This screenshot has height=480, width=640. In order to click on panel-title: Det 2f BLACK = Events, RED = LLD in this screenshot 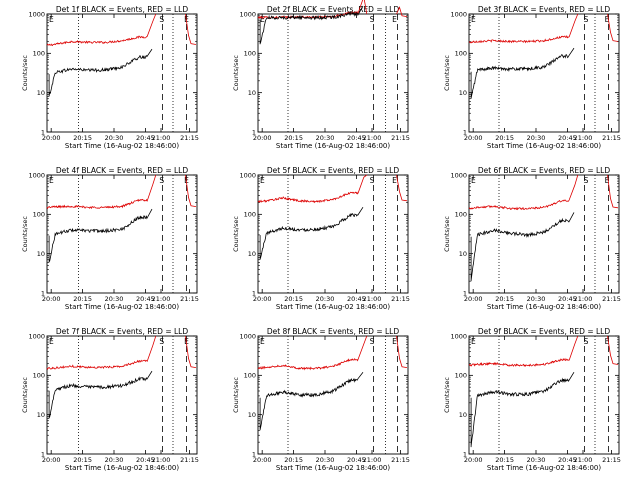, I will do `click(333, 9)`.